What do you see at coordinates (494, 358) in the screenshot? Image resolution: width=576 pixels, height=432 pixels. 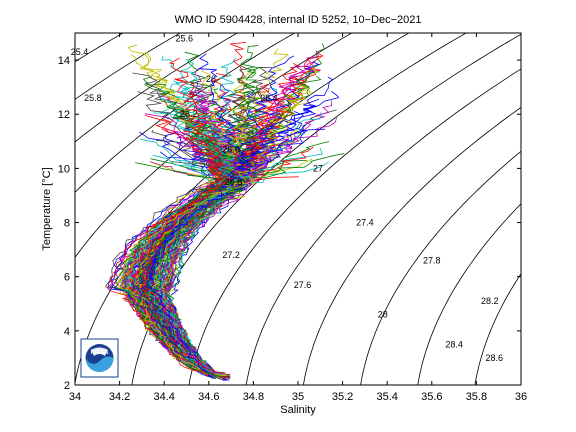 I see `contour-label: 28.6` at bounding box center [494, 358].